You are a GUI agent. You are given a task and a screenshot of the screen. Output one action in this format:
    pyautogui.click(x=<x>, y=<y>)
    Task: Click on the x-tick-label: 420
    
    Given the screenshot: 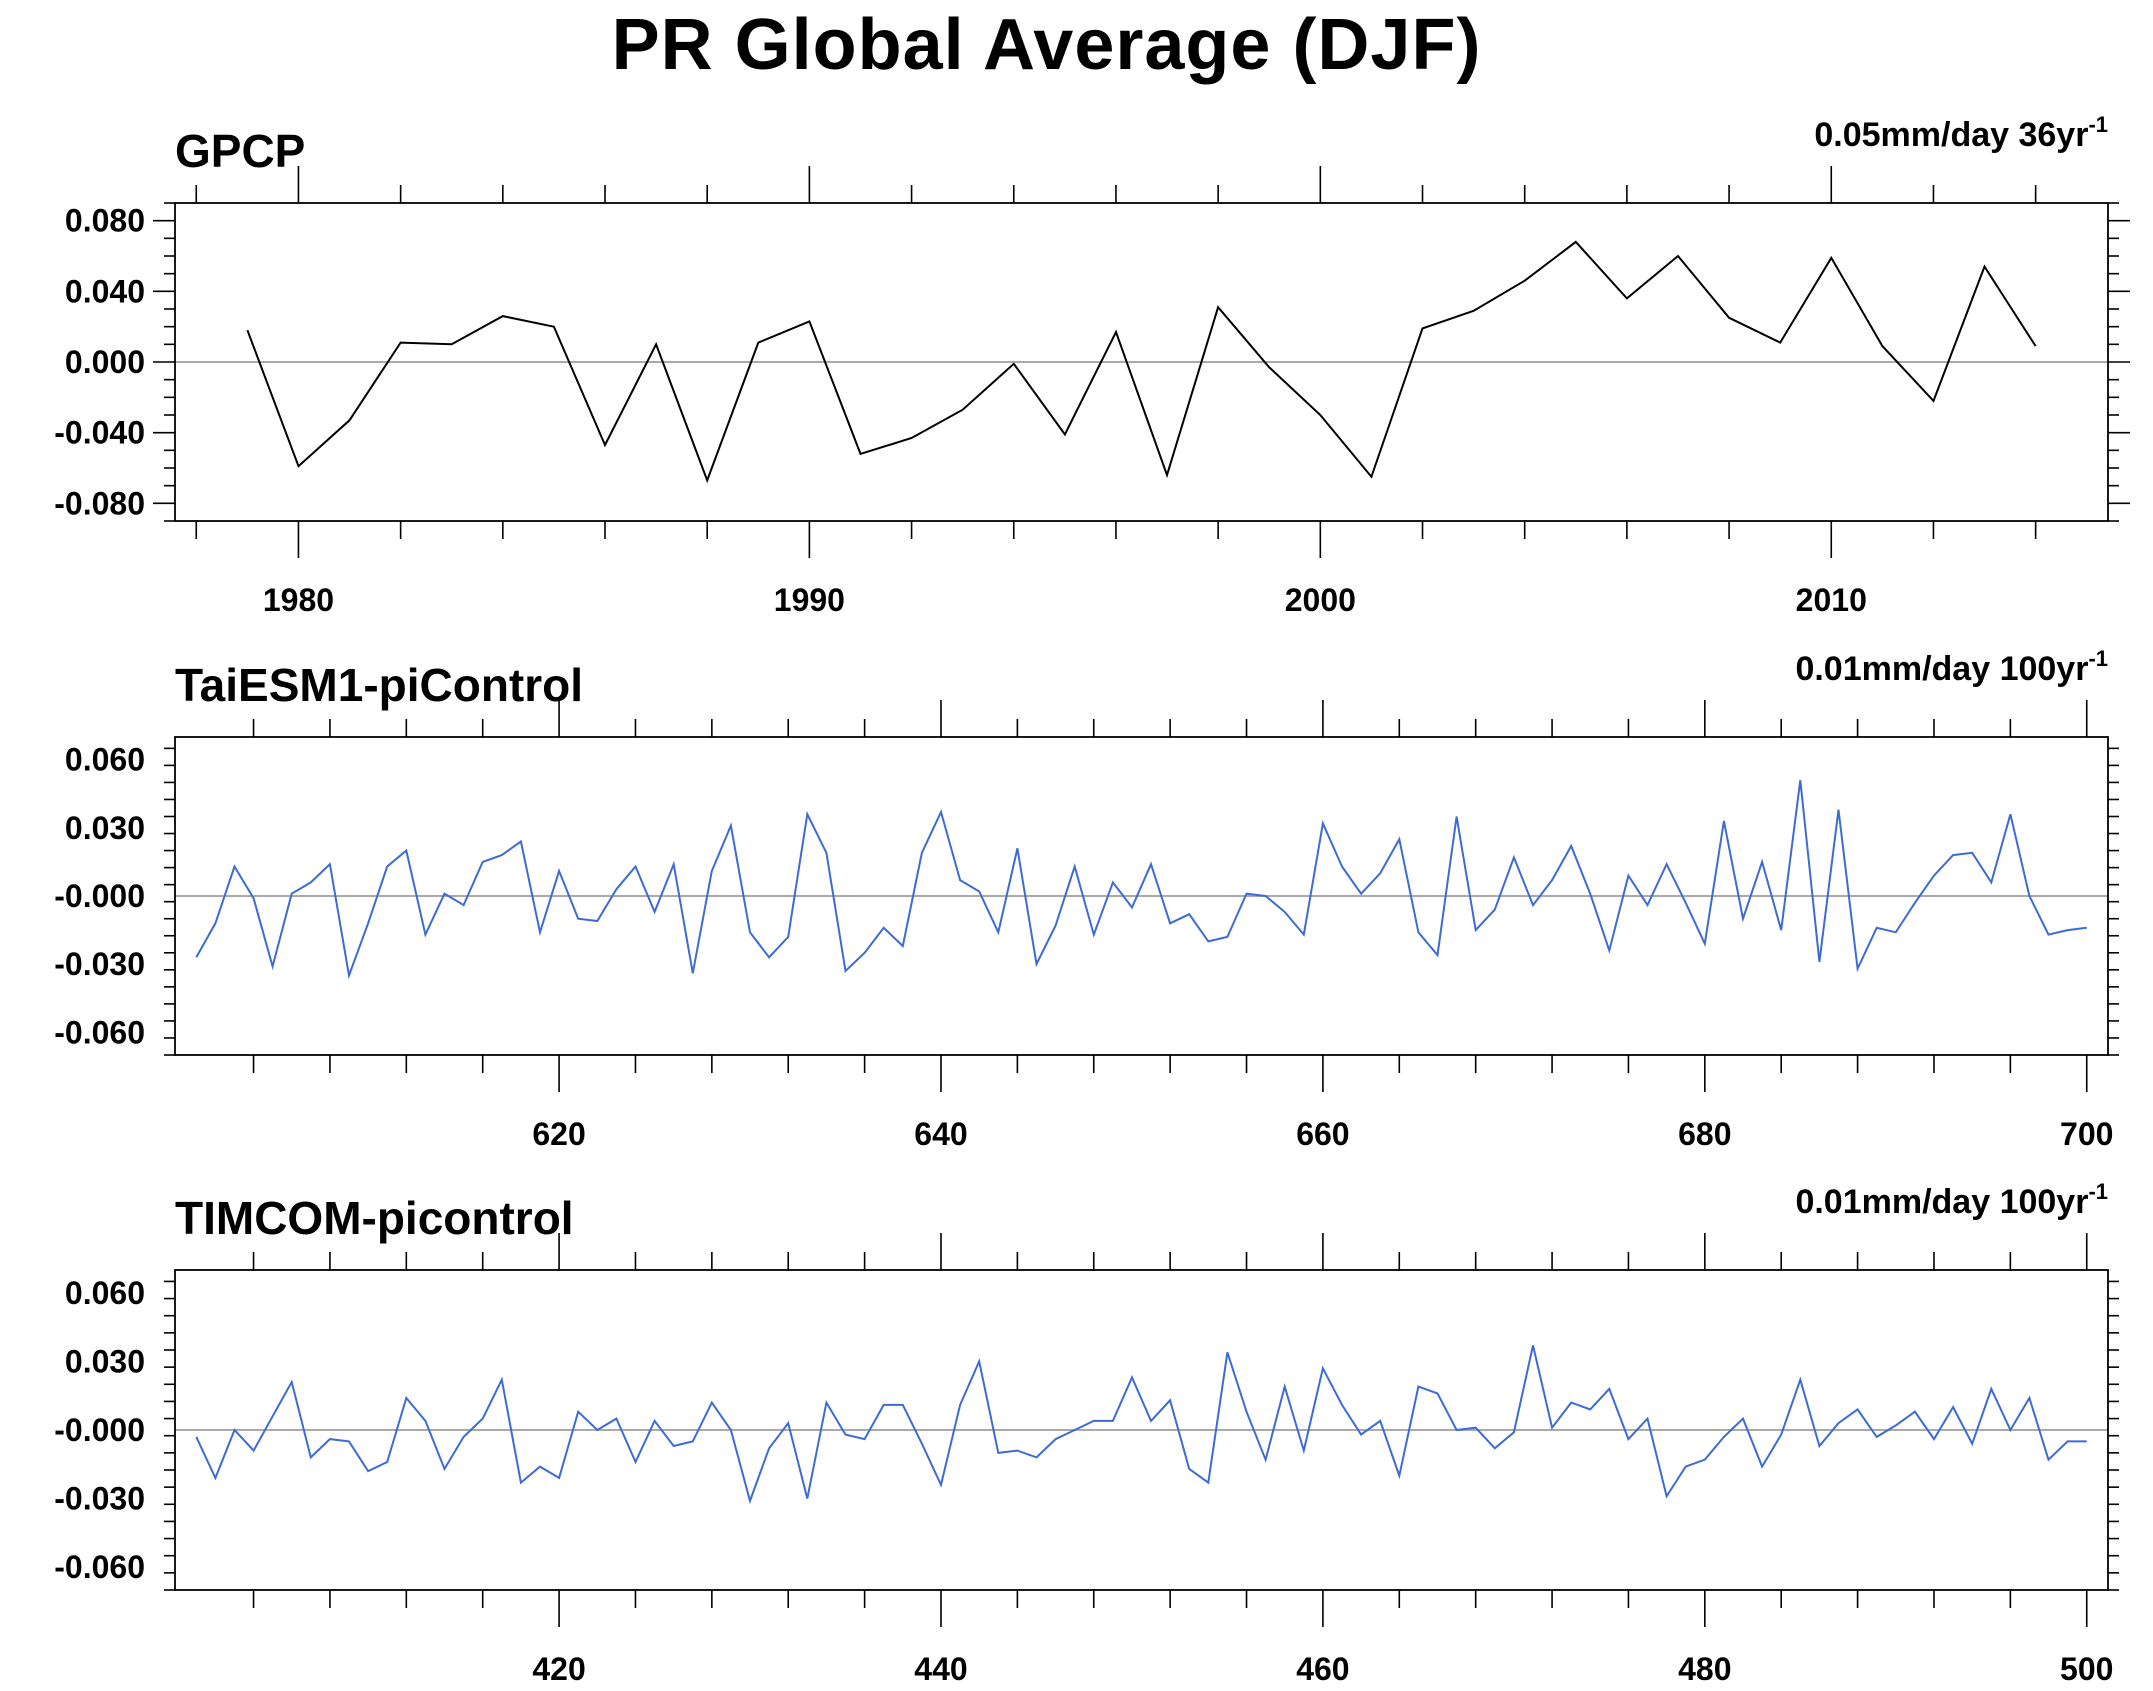 What is the action you would take?
    pyautogui.click(x=558, y=1669)
    